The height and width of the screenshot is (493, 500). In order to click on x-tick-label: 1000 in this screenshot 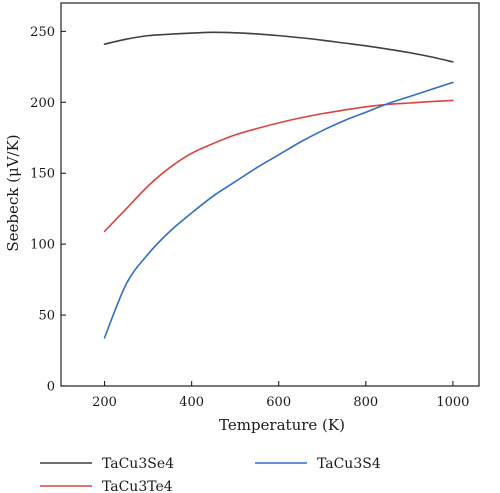, I will do `click(452, 402)`.